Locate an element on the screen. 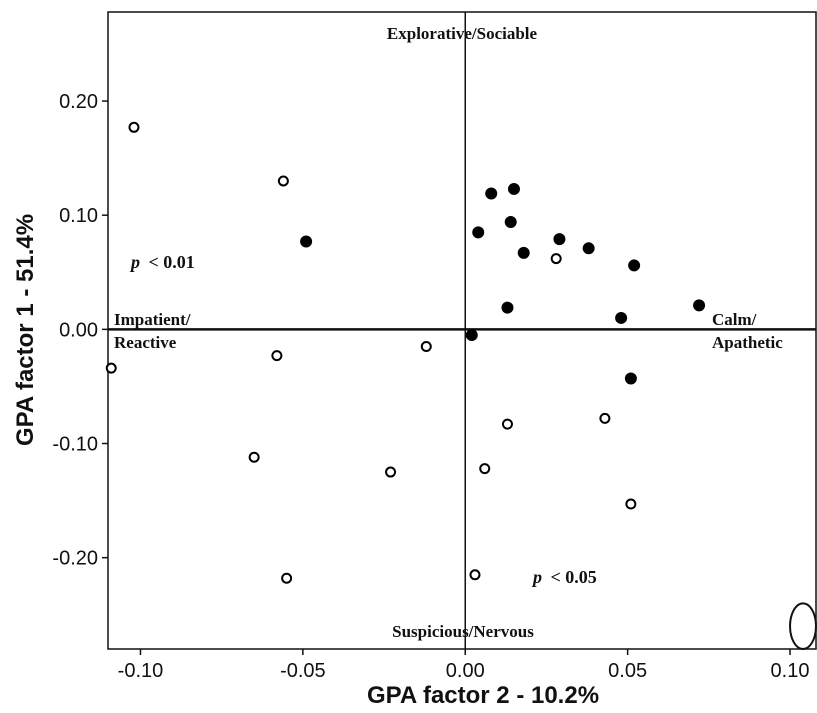 This screenshot has width=817, height=713. quadrant-label-right-2: Apathetic is located at coordinates (747, 342).